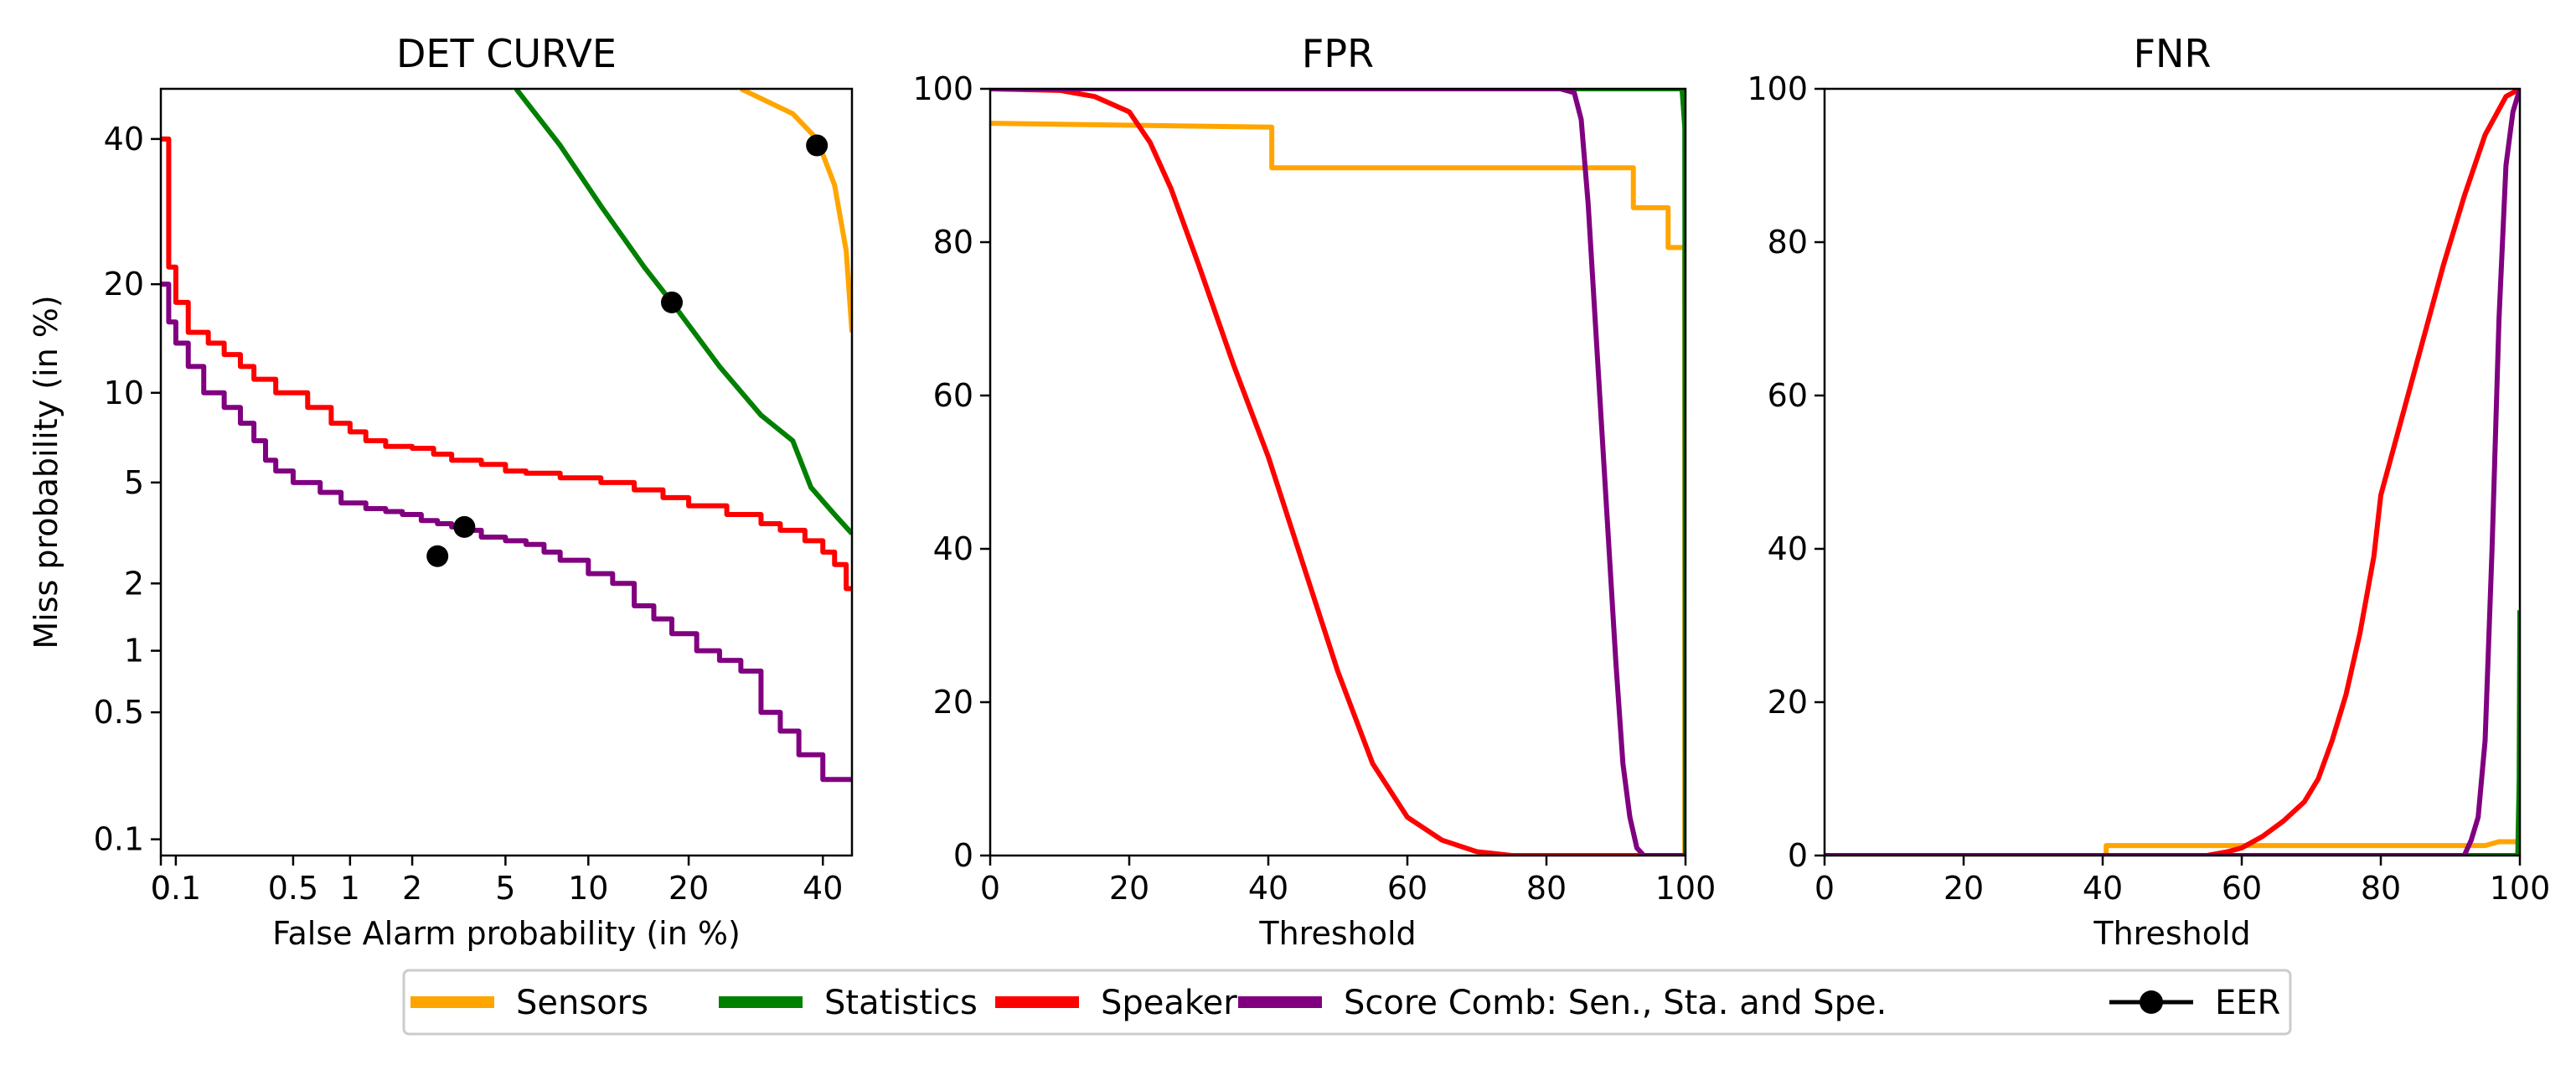 The width and height of the screenshot is (2576, 1065). Describe the element at coordinates (124, 393) in the screenshot. I see `y-tick-label: 10` at that location.